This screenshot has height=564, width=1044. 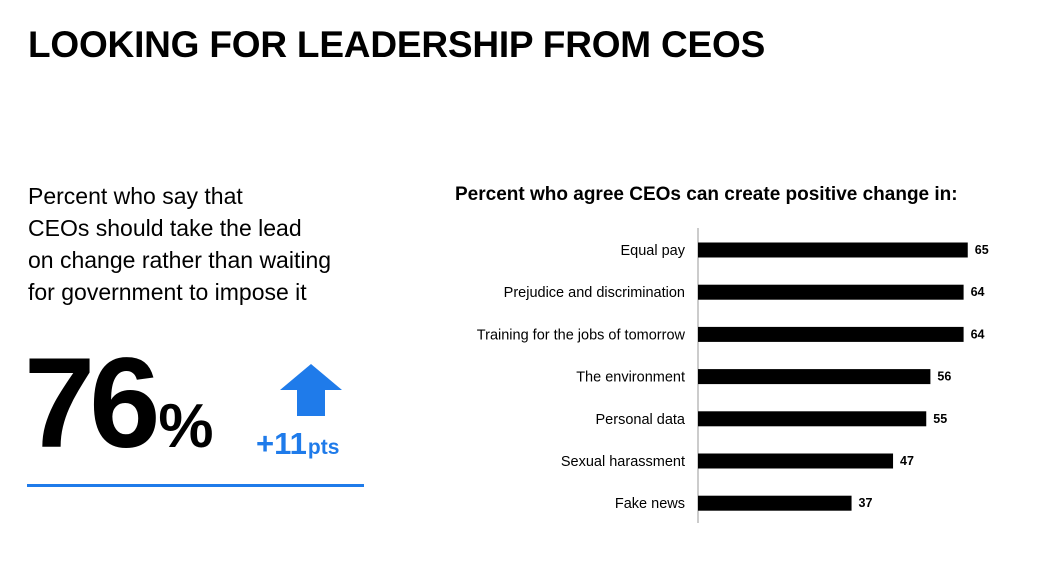 I want to click on category-label: Sexual harassment, so click(x=623, y=462).